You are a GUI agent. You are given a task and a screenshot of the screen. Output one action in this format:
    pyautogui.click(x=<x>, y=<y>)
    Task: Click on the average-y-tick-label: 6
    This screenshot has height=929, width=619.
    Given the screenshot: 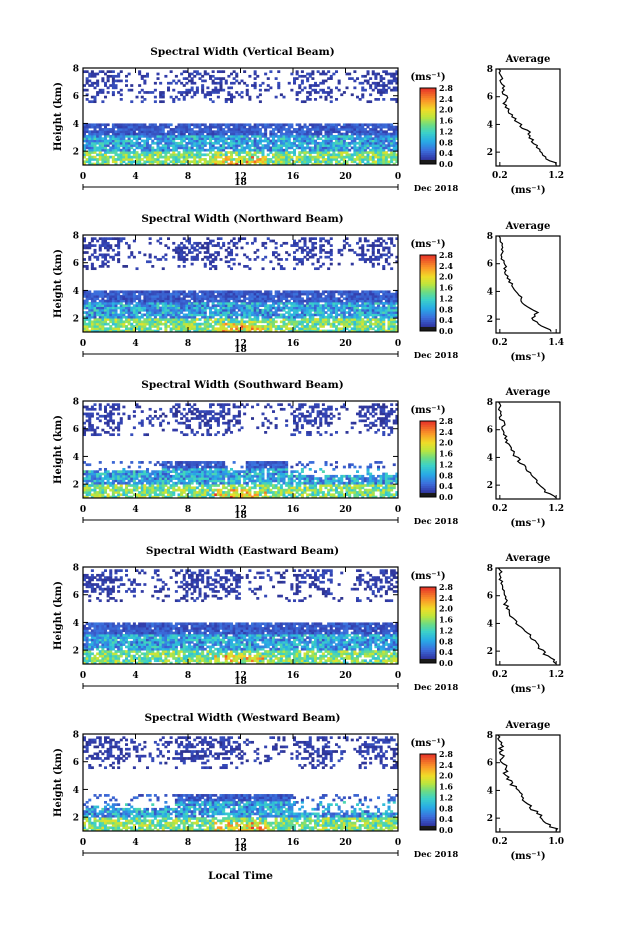 What is the action you would take?
    pyautogui.click(x=490, y=98)
    